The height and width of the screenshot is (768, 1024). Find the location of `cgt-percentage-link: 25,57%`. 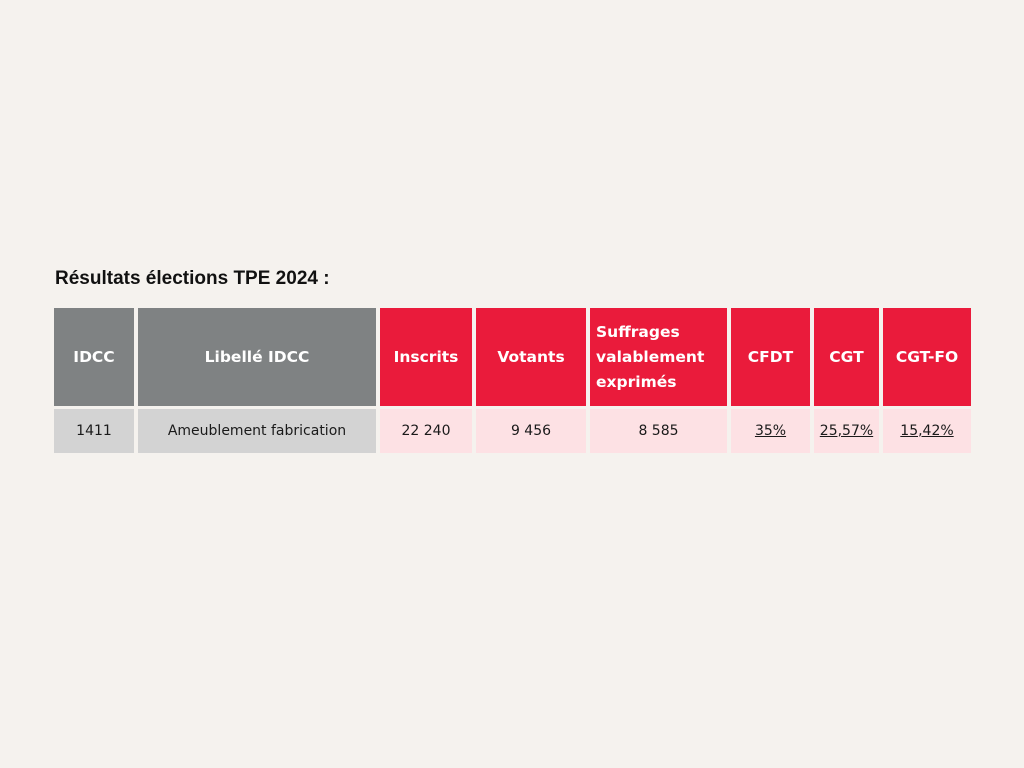

cgt-percentage-link: 25,57% is located at coordinates (846, 431).